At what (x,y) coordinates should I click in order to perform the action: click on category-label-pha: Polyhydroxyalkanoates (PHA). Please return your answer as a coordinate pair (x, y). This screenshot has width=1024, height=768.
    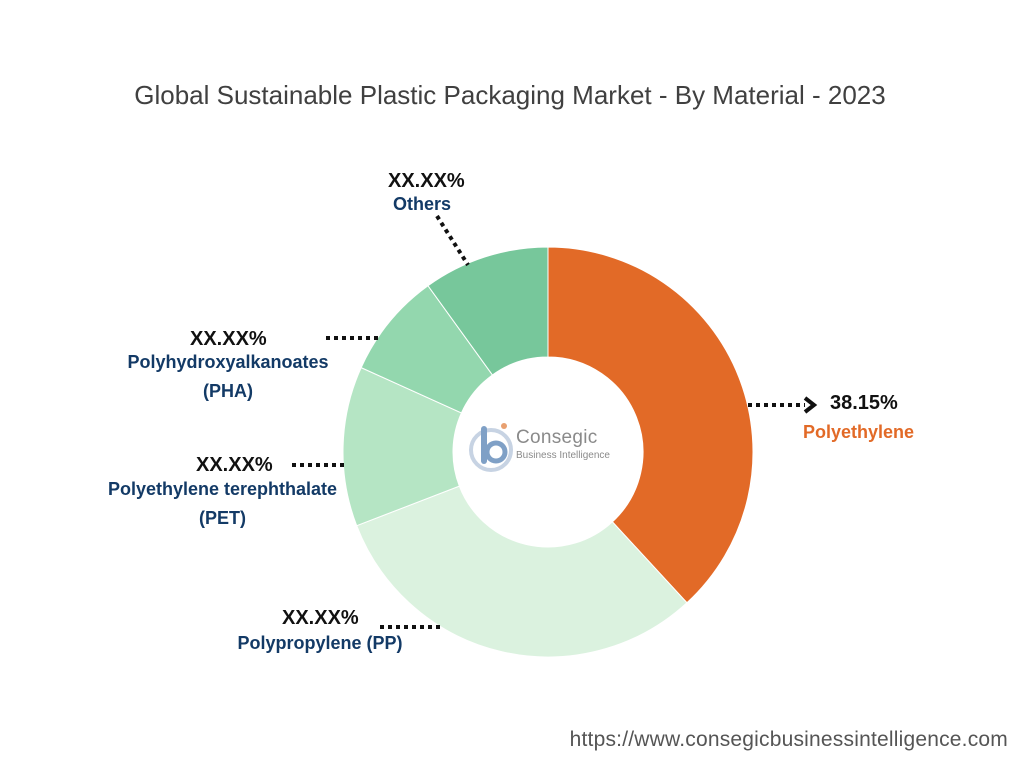
    Looking at the image, I should click on (228, 376).